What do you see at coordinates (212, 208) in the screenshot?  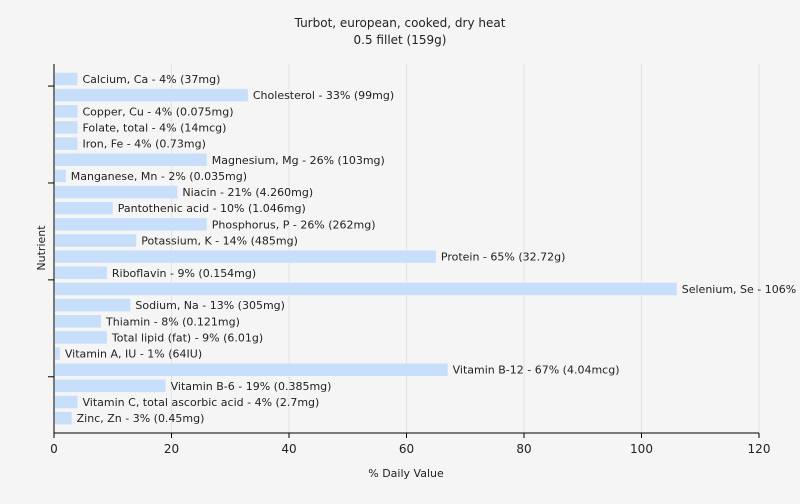 I see `bar-label: Pantothenic acid - 10% (1.046mg)` at bounding box center [212, 208].